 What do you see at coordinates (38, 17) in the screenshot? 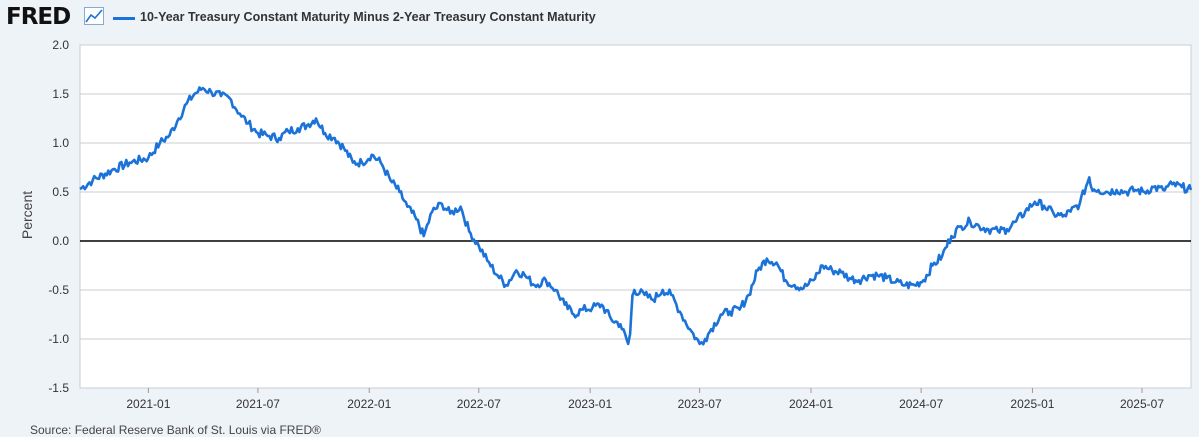
I see `fred-logo: FRED` at bounding box center [38, 17].